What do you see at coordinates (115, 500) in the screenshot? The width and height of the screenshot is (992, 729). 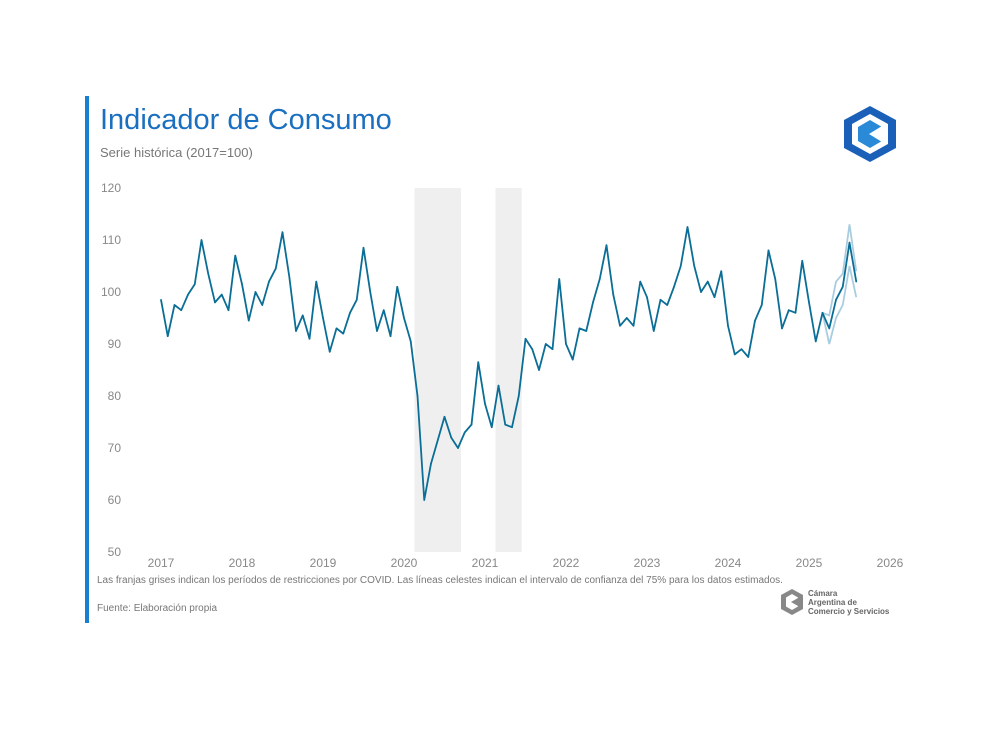 I see `y-tick-label: 60` at bounding box center [115, 500].